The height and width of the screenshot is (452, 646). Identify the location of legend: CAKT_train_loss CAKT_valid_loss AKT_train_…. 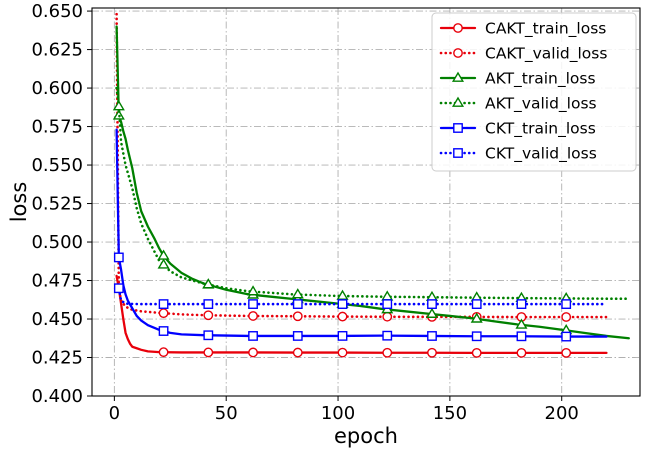
(534, 92).